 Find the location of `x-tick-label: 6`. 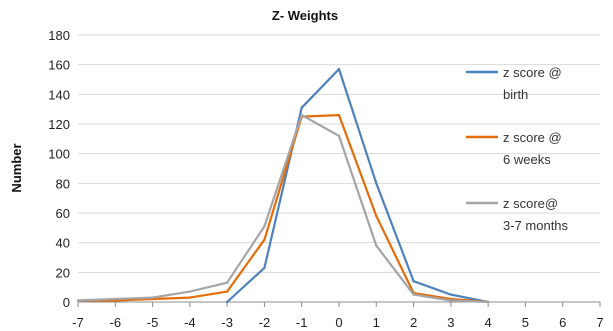

x-tick-label: 6 is located at coordinates (562, 322).